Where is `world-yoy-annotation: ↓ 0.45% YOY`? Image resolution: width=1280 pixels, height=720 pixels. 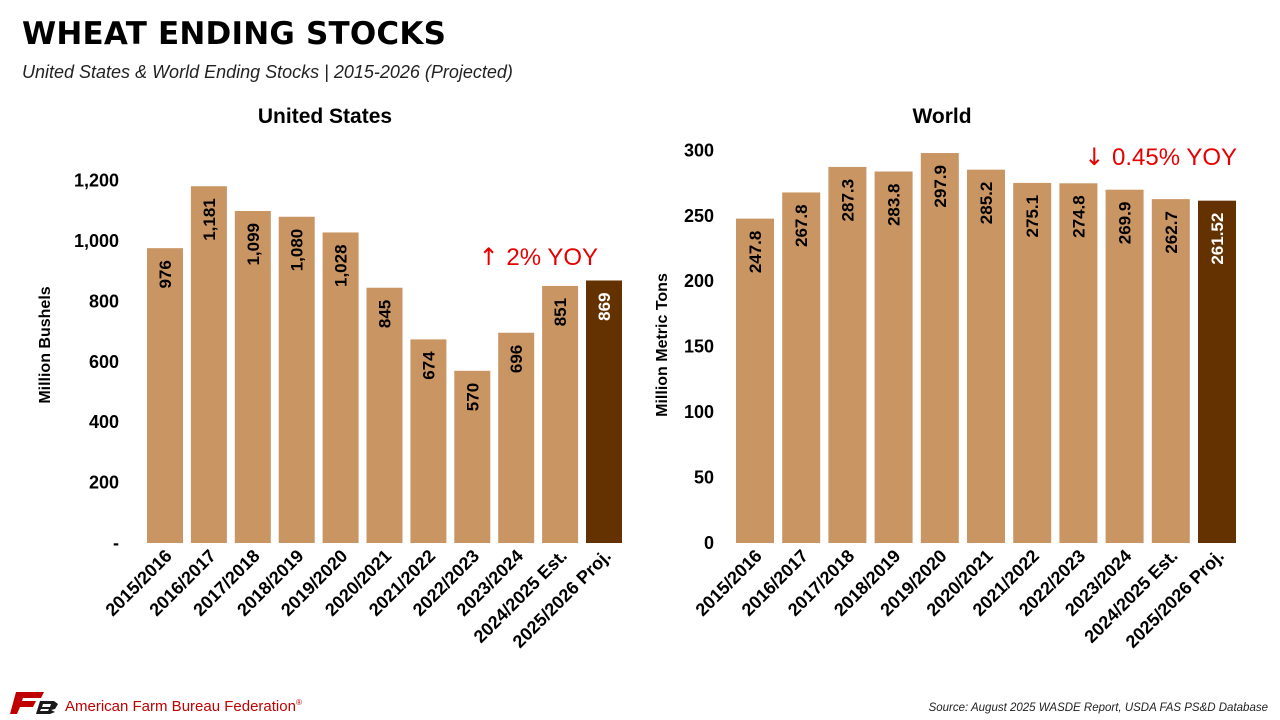
world-yoy-annotation: ↓ 0.45% YOY is located at coordinates (1160, 157).